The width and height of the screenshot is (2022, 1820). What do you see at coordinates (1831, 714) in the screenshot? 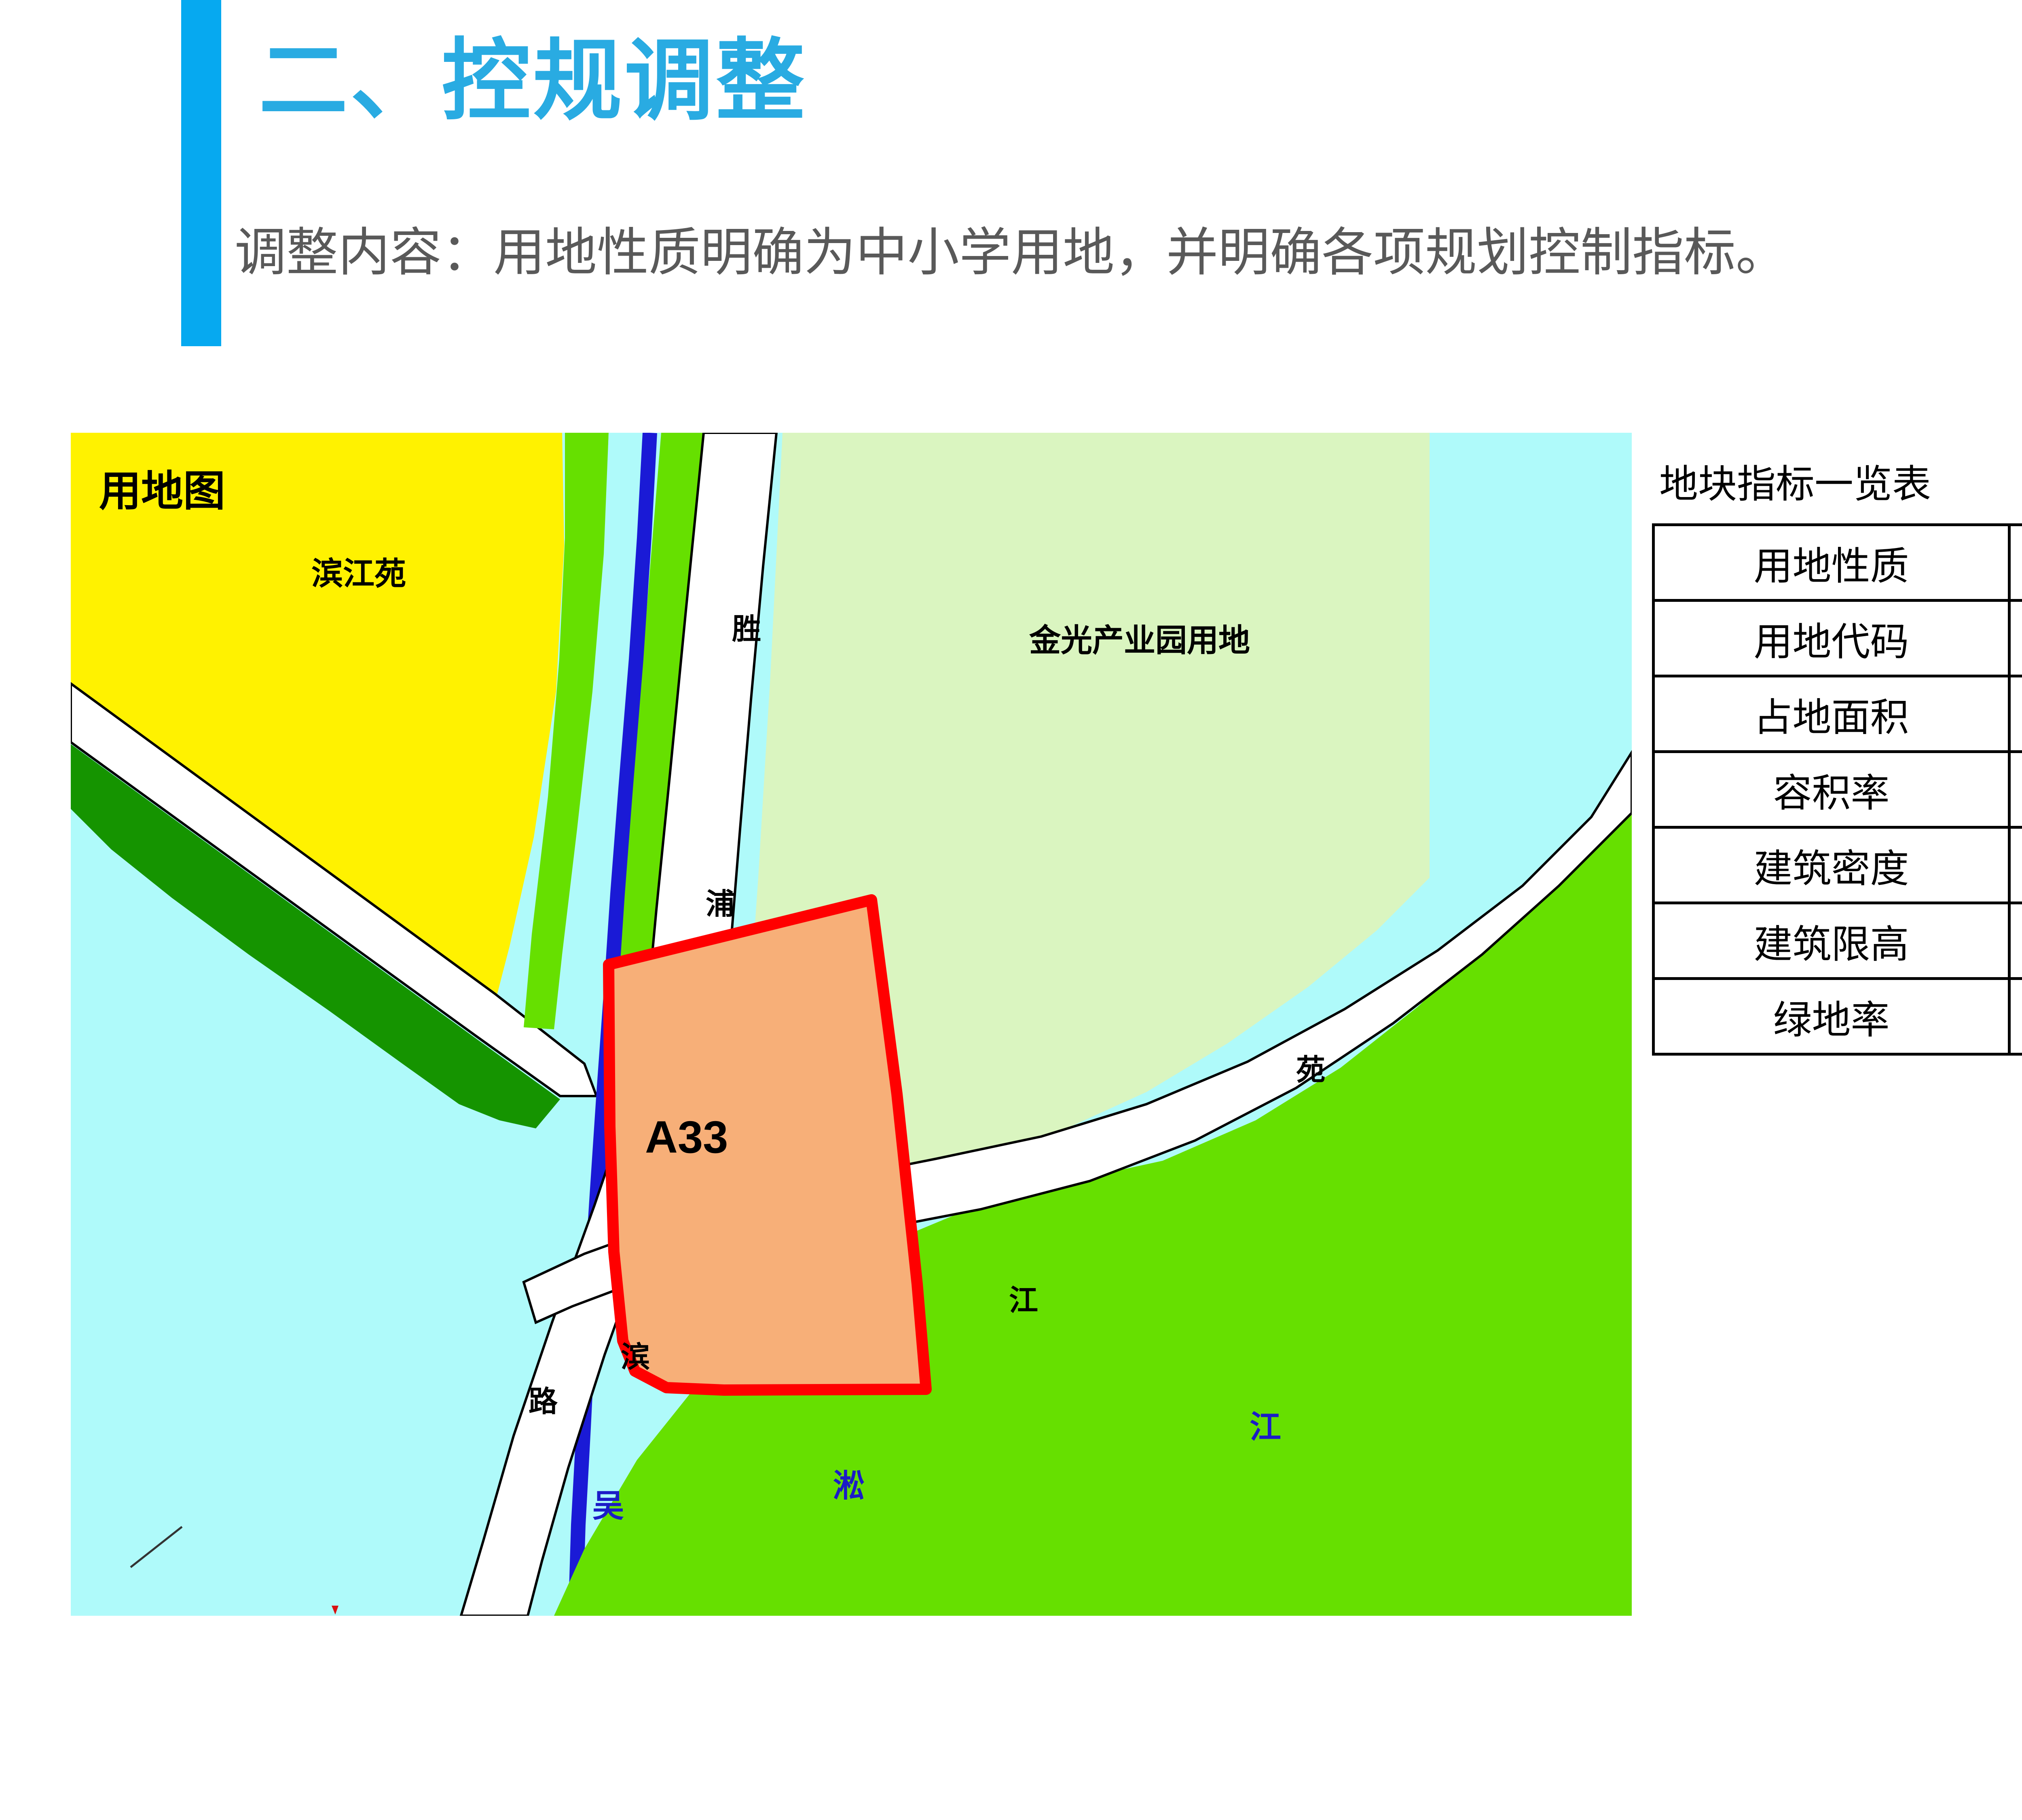
I see `table-cell-key: 占地面积` at bounding box center [1831, 714].